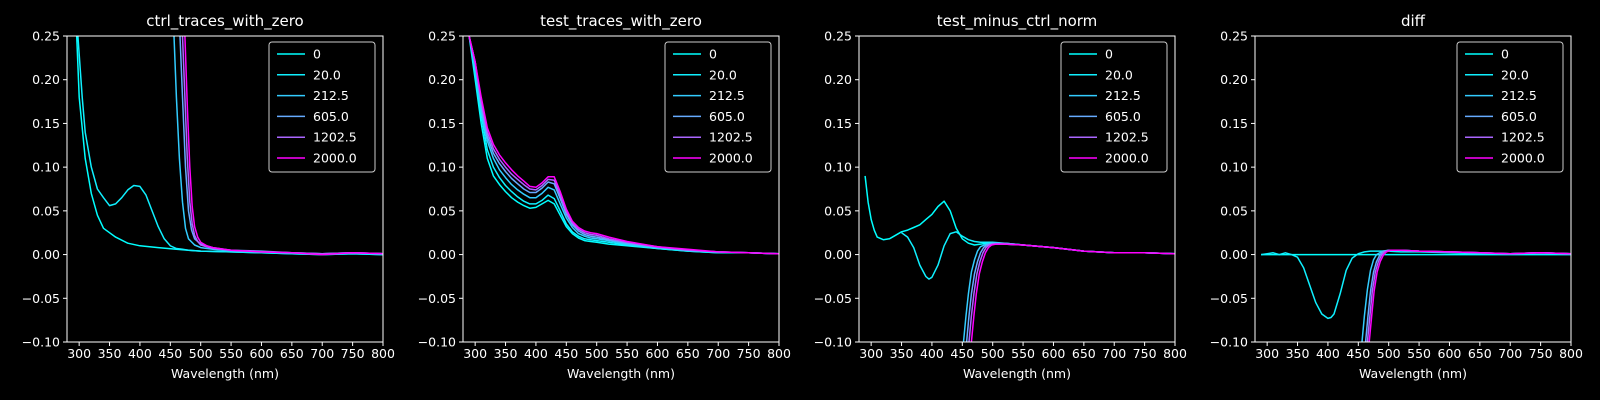 This screenshot has height=400, width=1600. Describe the element at coordinates (1358, 353) in the screenshot. I see `x-tick-label: 450` at that location.